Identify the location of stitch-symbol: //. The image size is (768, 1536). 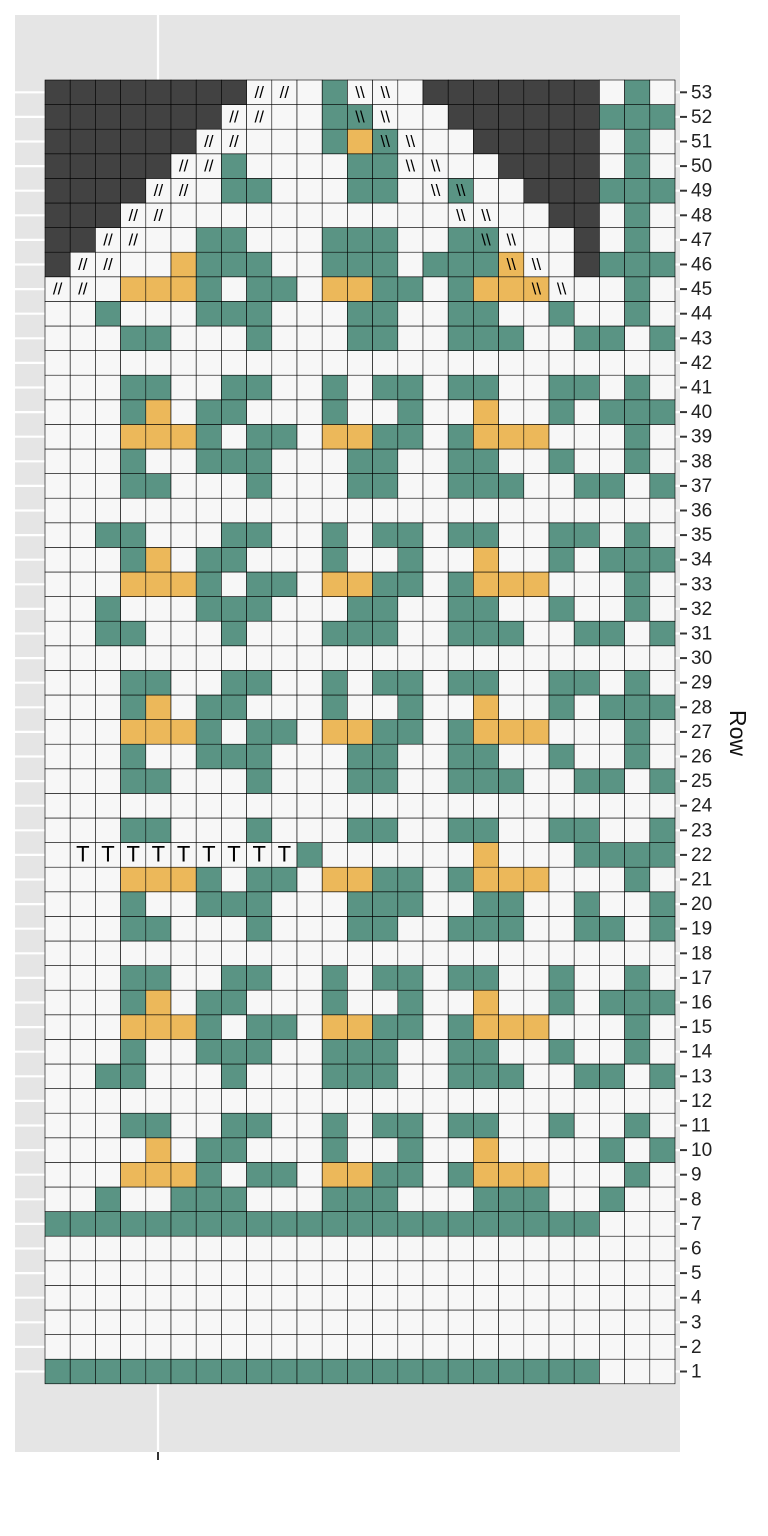
(259, 92).